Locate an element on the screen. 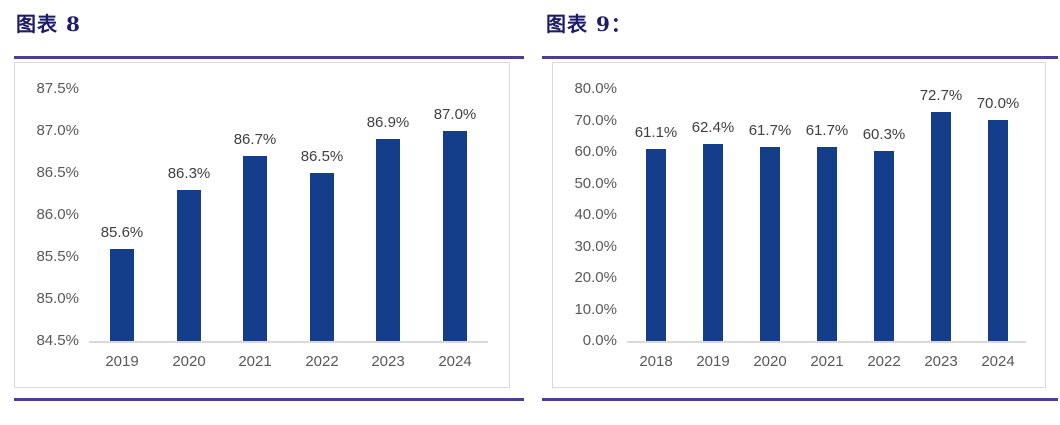 This screenshot has height=425, width=1060. bar-value-label: 85.6% is located at coordinates (122, 232).